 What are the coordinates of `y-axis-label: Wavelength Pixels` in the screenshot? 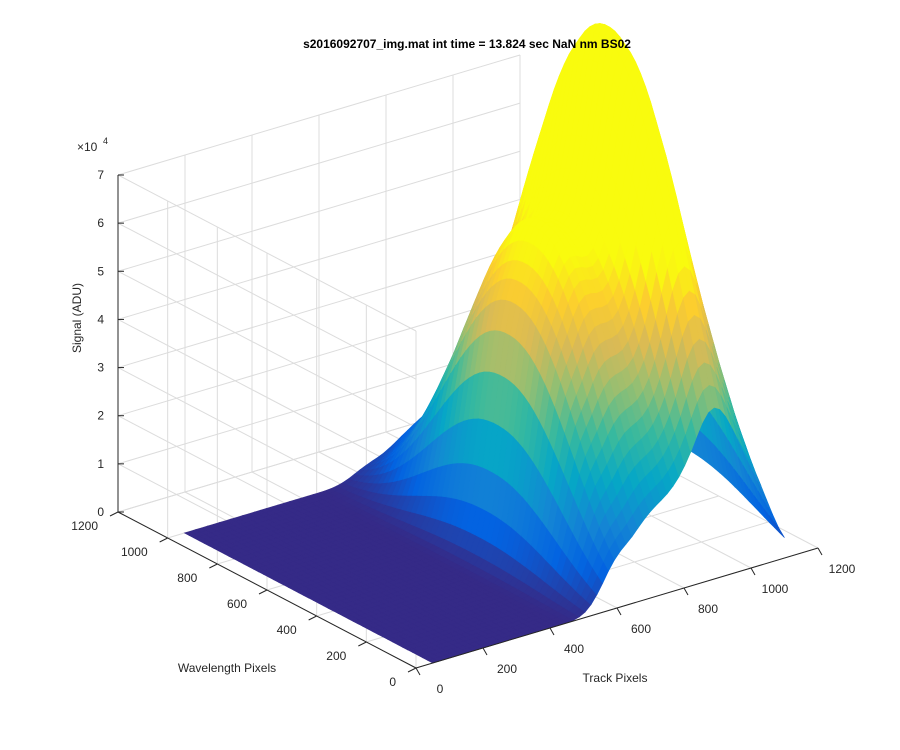 It's located at (227, 668).